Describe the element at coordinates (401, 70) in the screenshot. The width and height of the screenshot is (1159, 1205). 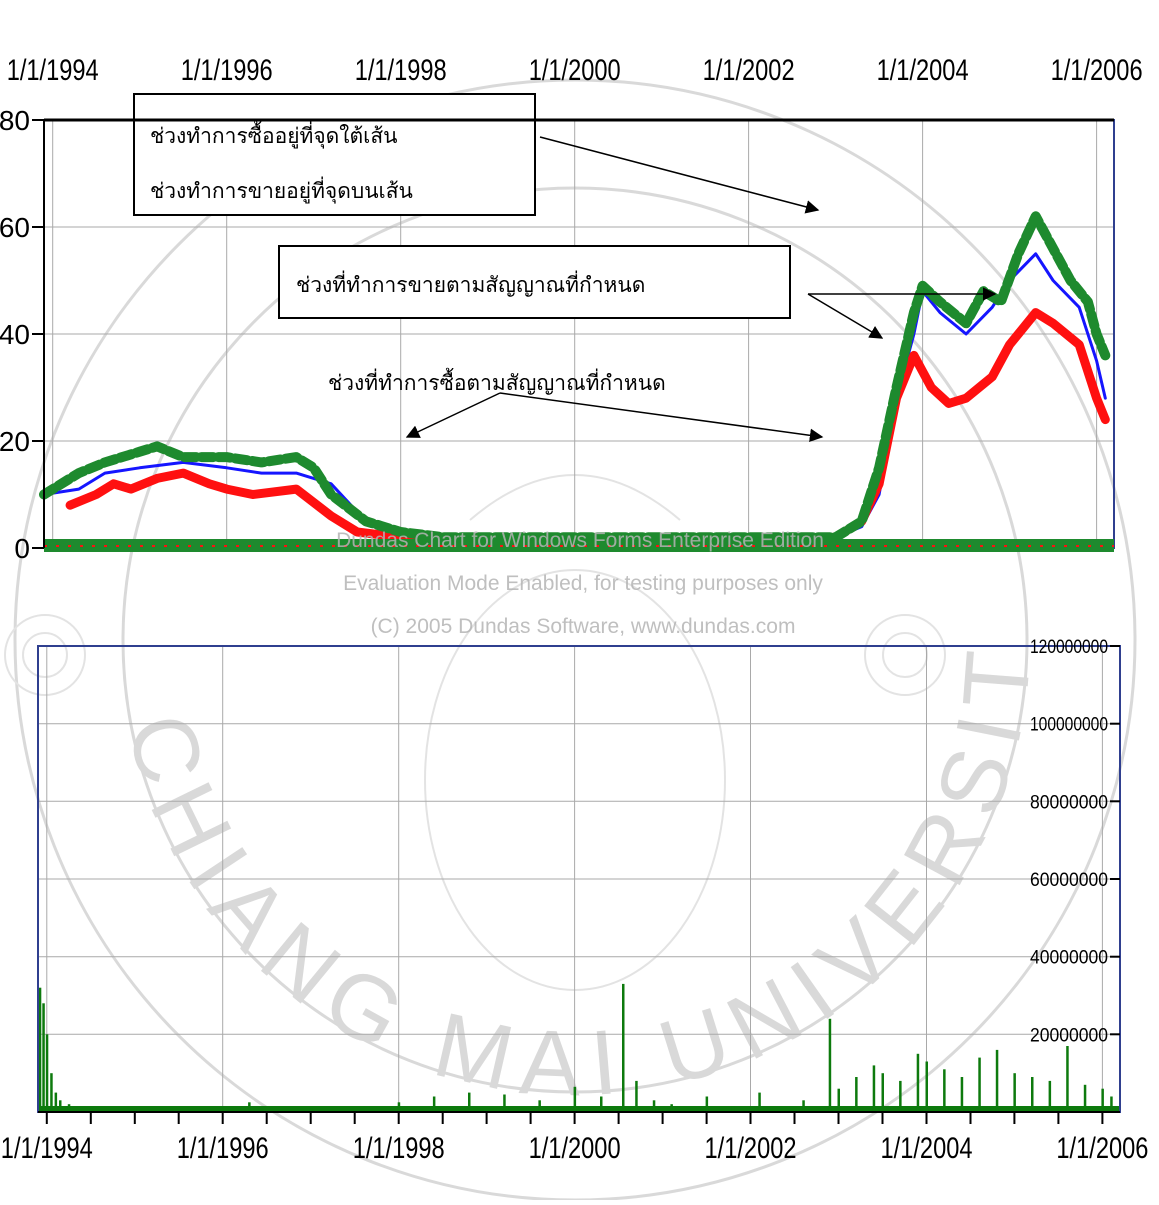
I see `upper-x-tick-label: 1/1/1998` at that location.